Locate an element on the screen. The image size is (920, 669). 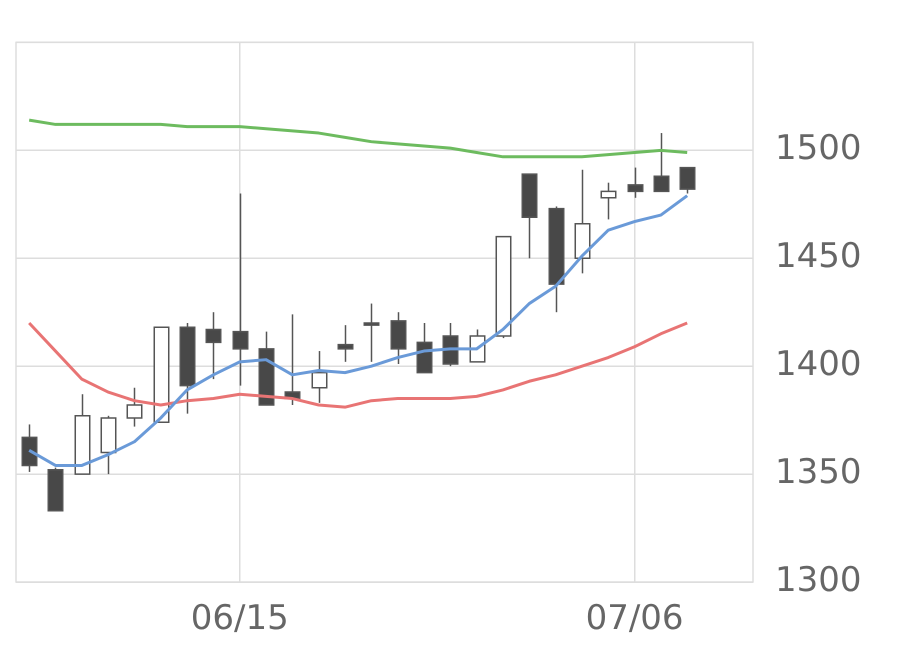
x-tick-label: 06/15 is located at coordinates (239, 618).